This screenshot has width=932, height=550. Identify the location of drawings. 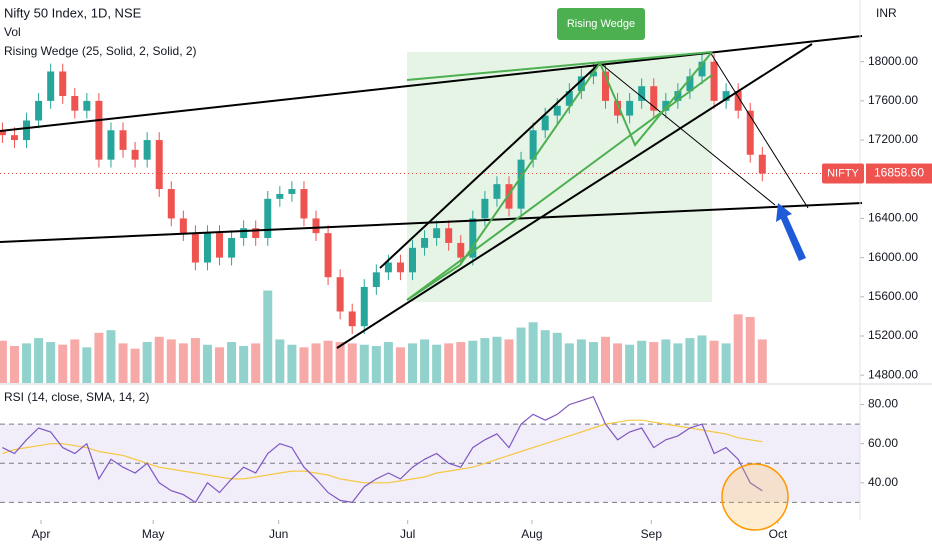
(559, 177).